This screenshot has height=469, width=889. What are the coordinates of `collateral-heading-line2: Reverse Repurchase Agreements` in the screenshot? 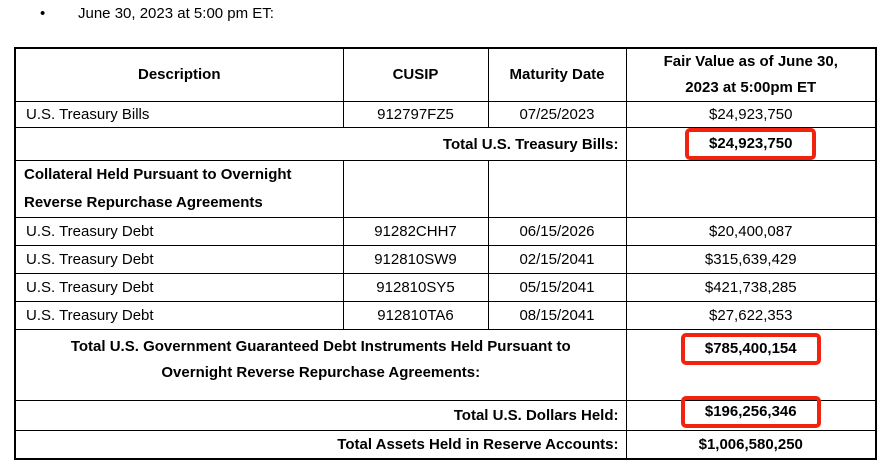 It's located at (143, 202).